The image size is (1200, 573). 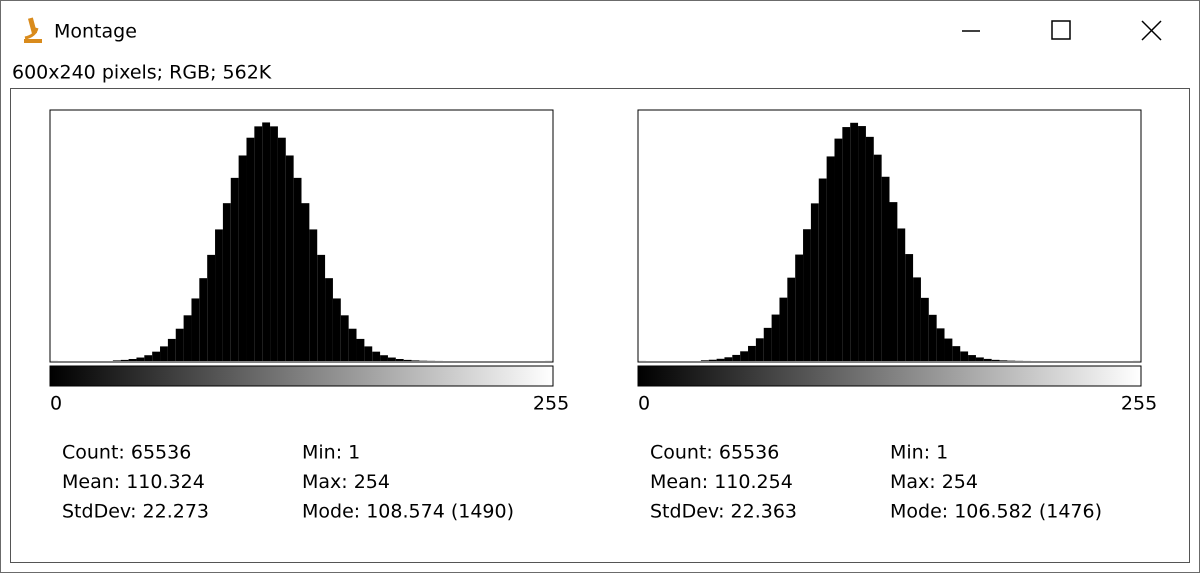 I want to click on stat-text: Mean: 110.254, so click(x=721, y=482).